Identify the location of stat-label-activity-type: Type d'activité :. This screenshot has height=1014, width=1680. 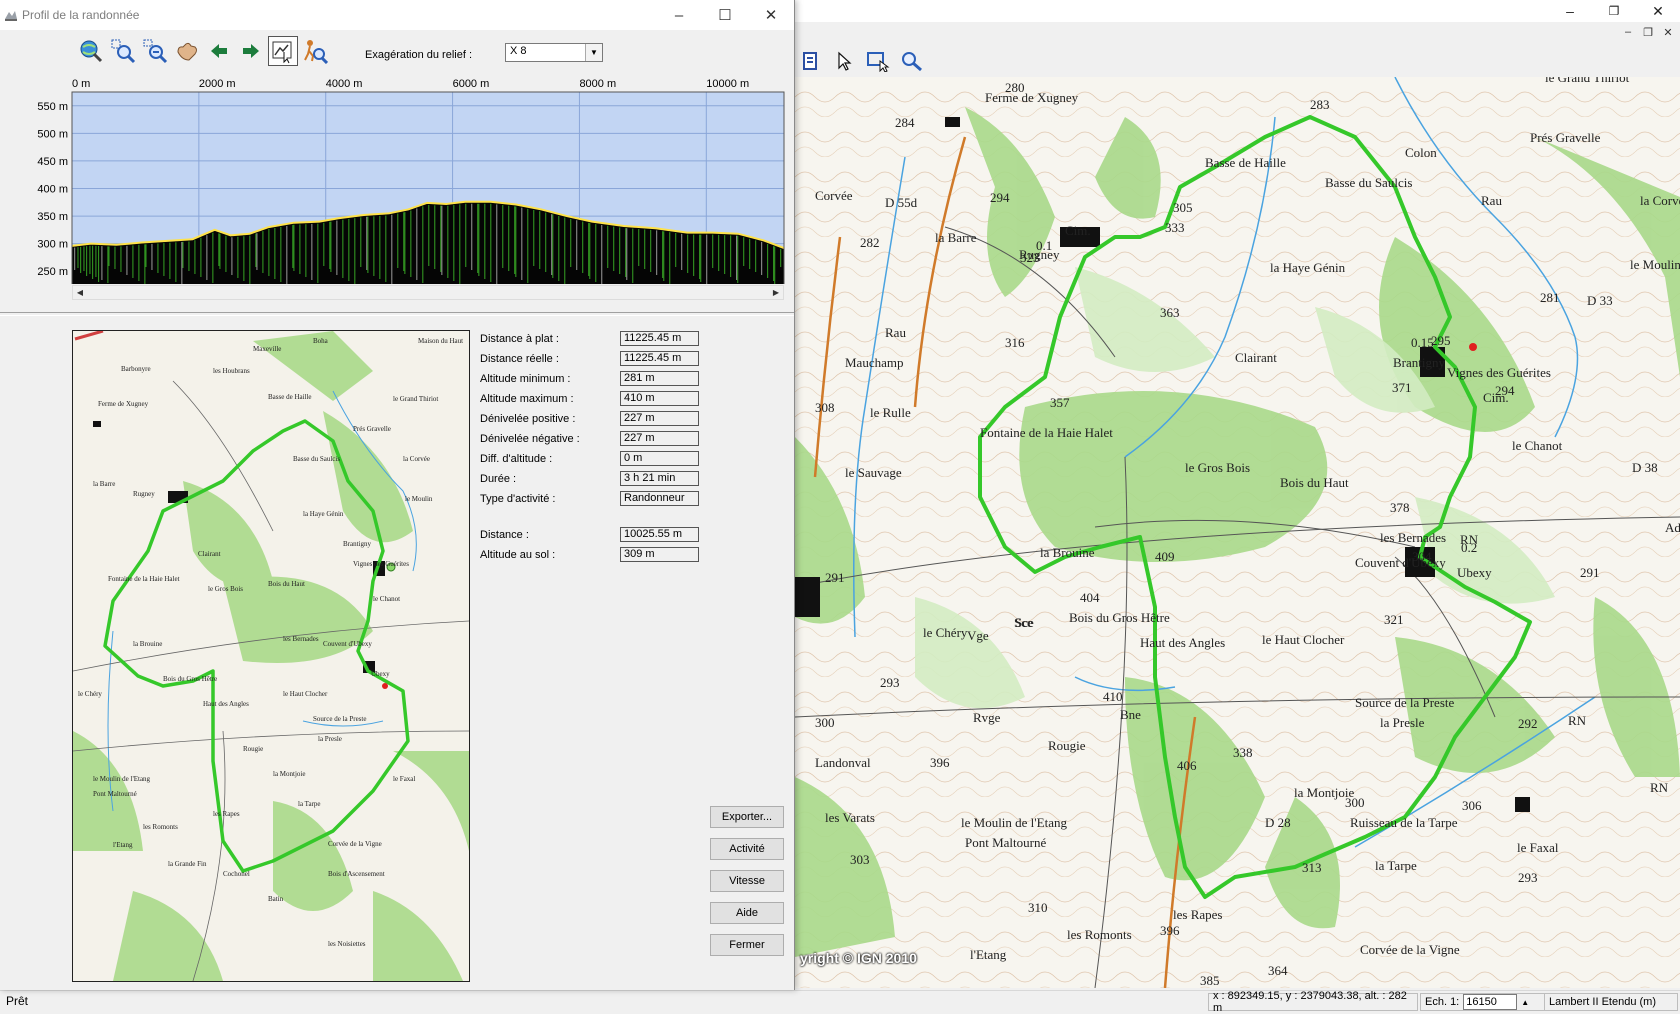
(518, 499).